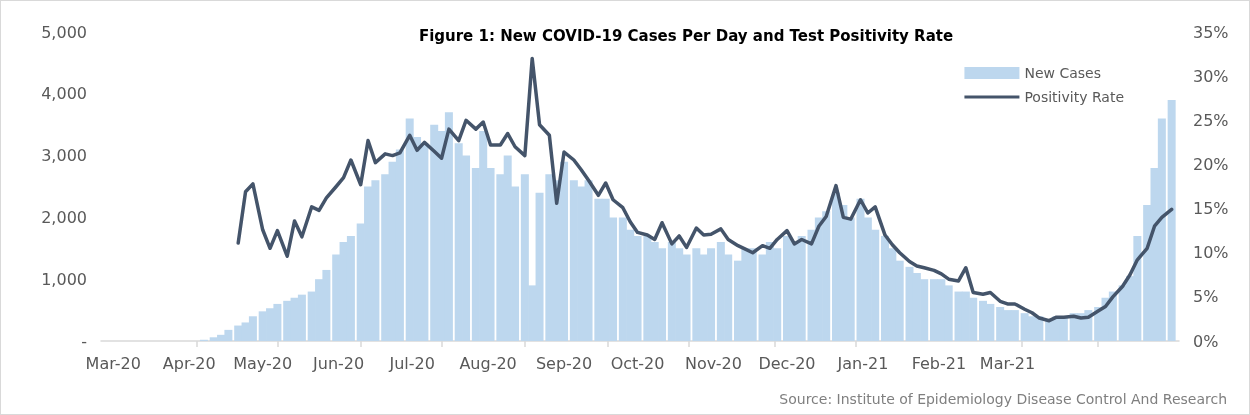 The width and height of the screenshot is (1250, 415). I want to click on y2-tick-label: 10%, so click(1211, 253).